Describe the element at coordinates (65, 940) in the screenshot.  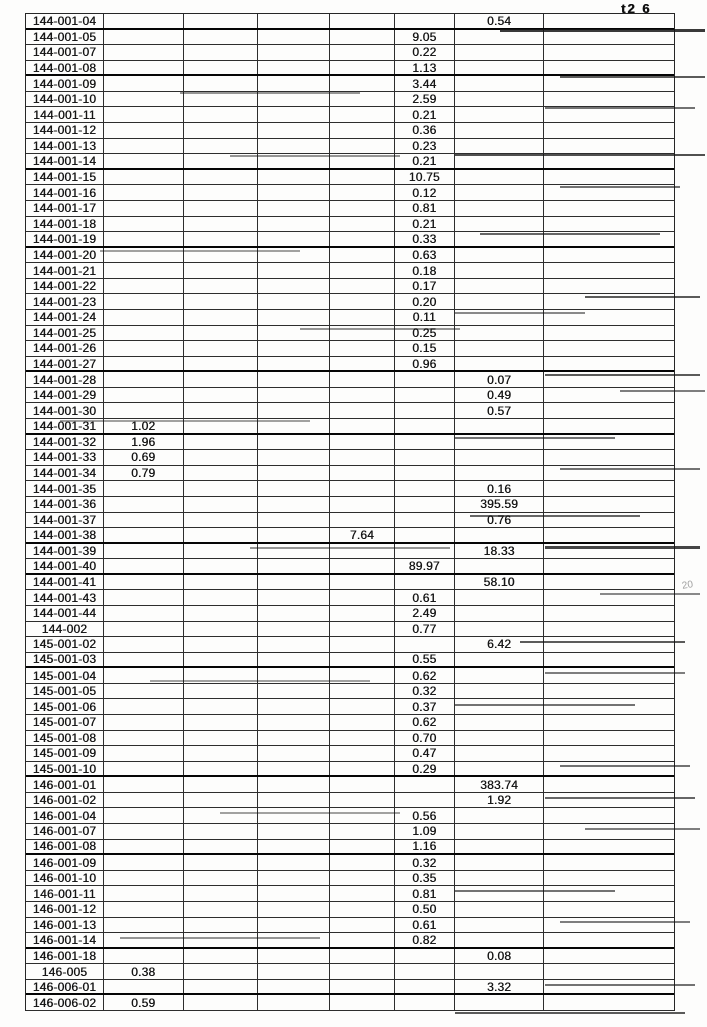
I see `row-id-cell: 146-001-14` at that location.